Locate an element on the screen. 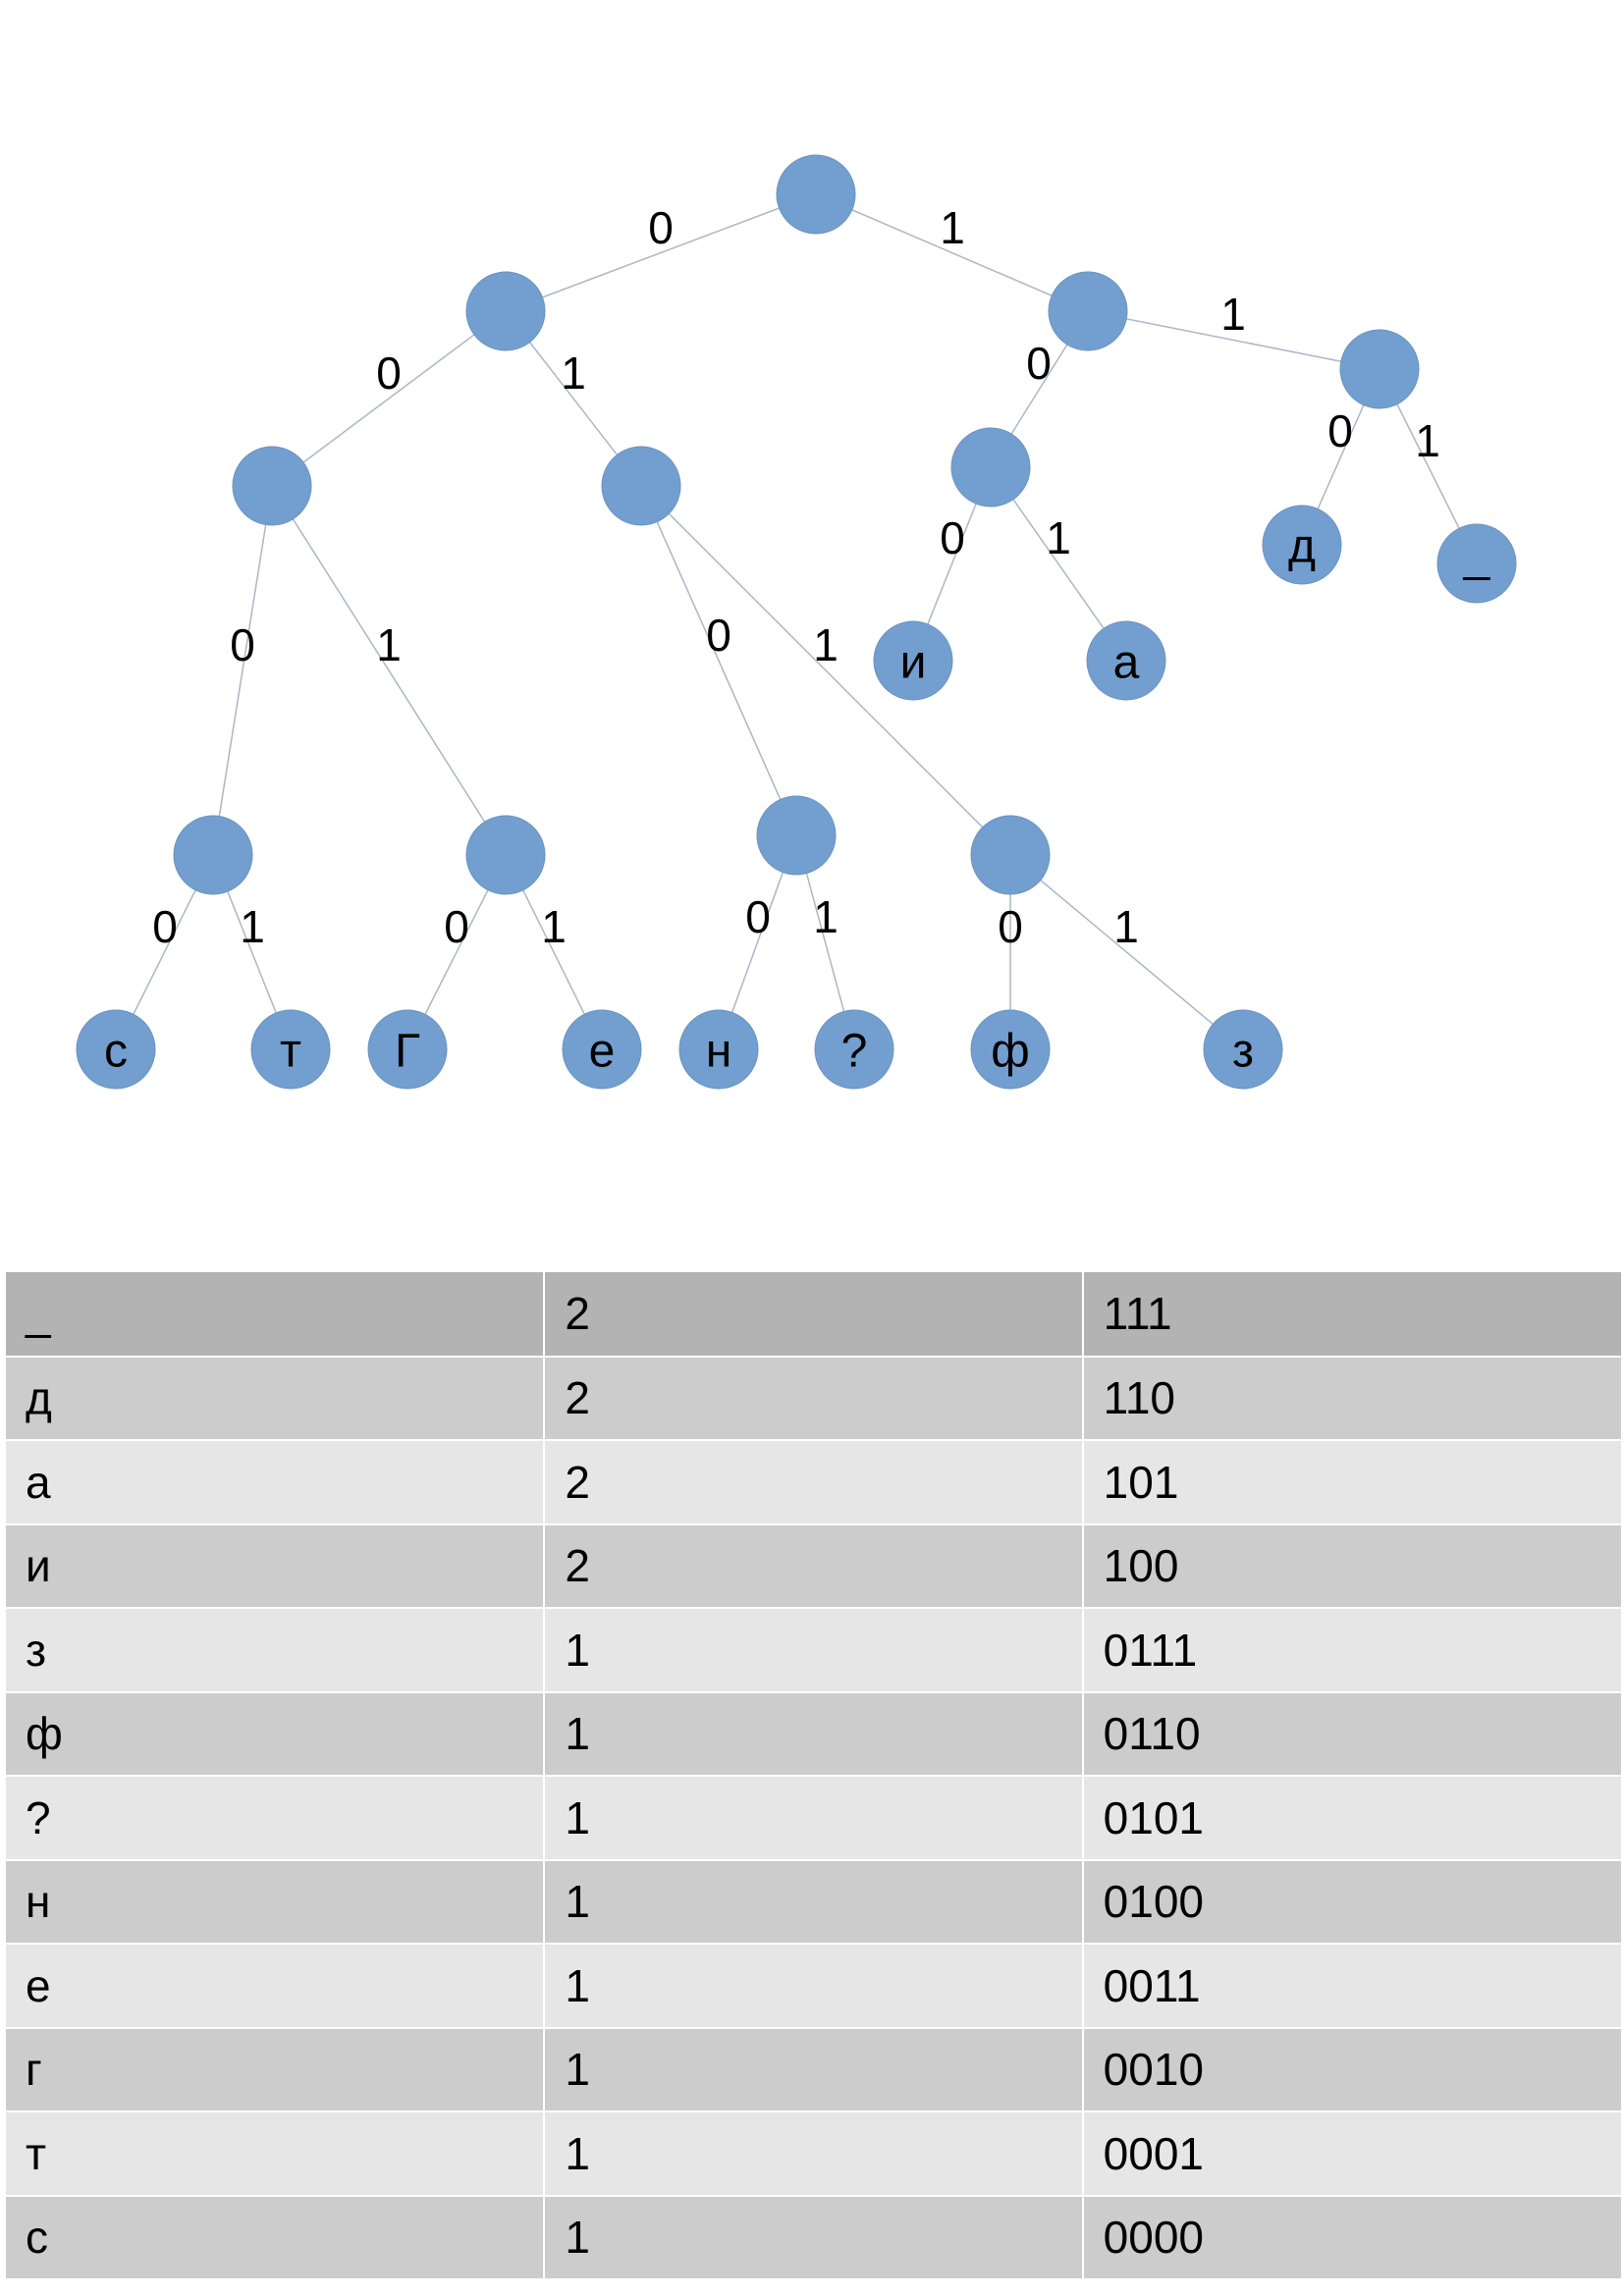 The width and height of the screenshot is (1624, 2296). code-cell: 101 is located at coordinates (1351, 1482).